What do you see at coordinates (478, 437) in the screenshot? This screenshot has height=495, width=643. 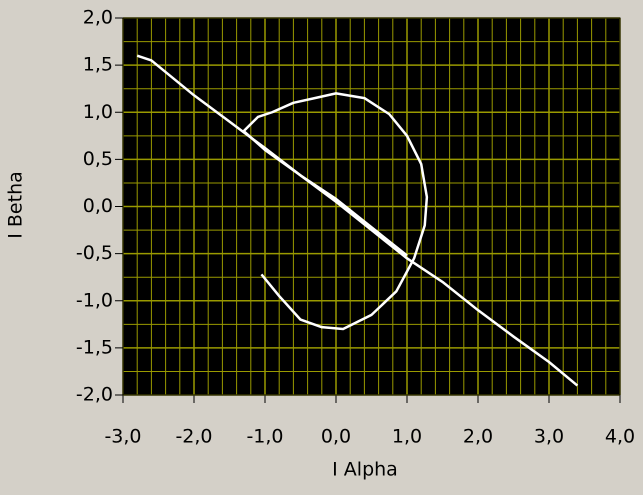 I see `x-tick-label: 2,0` at bounding box center [478, 437].